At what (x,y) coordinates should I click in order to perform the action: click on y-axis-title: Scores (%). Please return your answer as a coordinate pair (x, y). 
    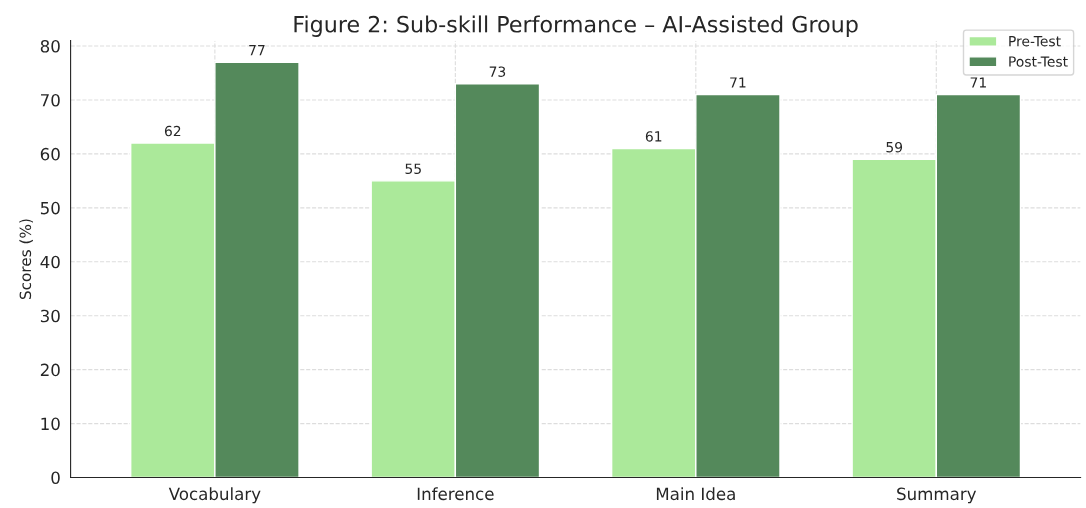
    Looking at the image, I should click on (26, 259).